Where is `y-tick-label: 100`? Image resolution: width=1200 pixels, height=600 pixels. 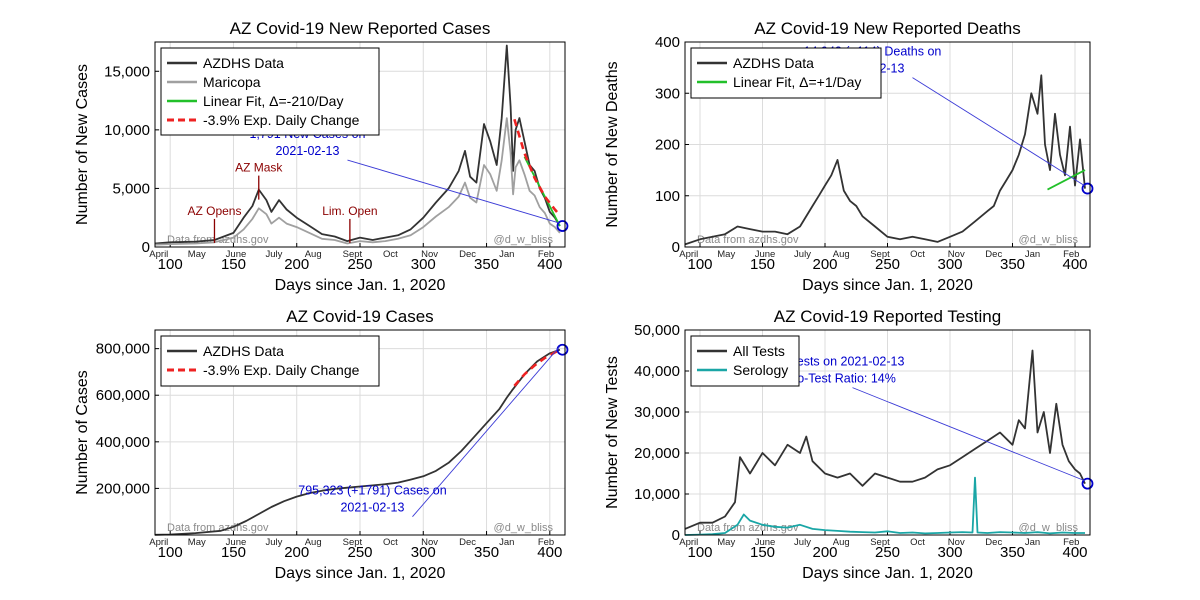 y-tick-label: 100 is located at coordinates (667, 196).